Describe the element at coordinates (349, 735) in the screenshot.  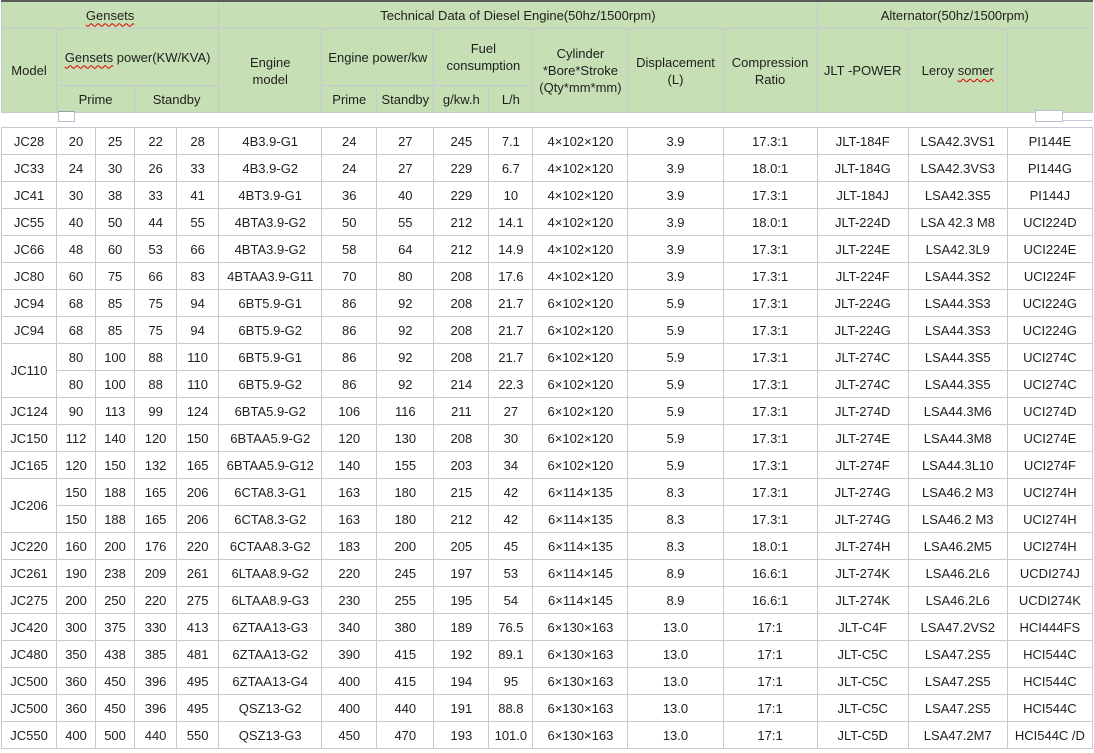
I see `cell-engine-prime: 450` at that location.